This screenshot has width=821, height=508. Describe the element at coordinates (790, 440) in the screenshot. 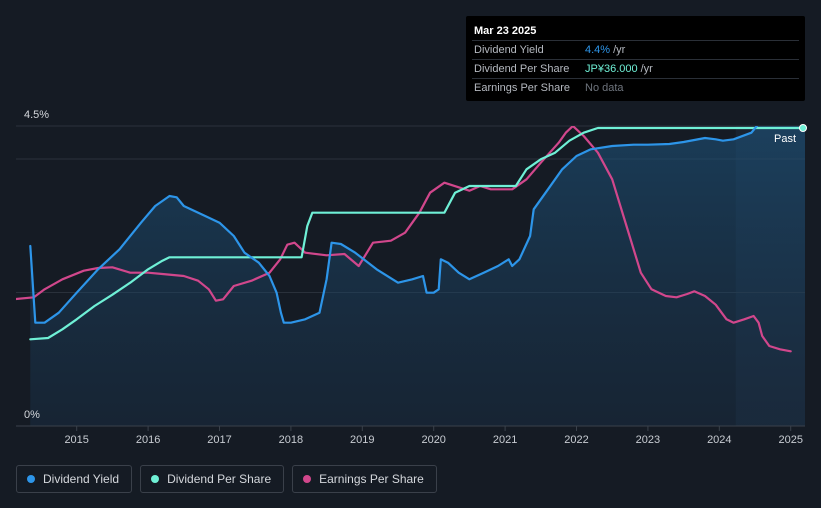

I see `x-tick-label: 2025` at that location.